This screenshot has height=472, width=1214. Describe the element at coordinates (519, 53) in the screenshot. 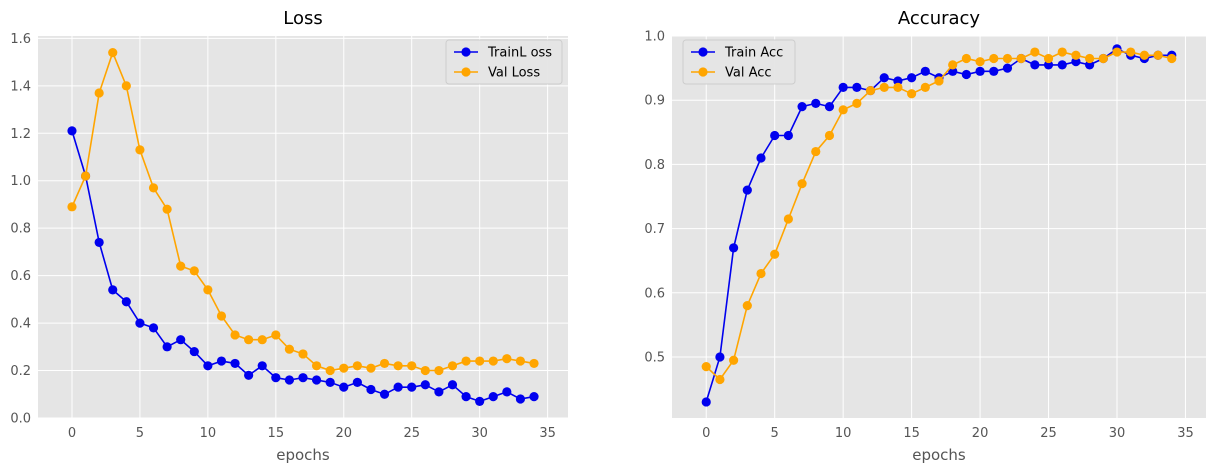

I see `legend-label: TrainL oss` at that location.